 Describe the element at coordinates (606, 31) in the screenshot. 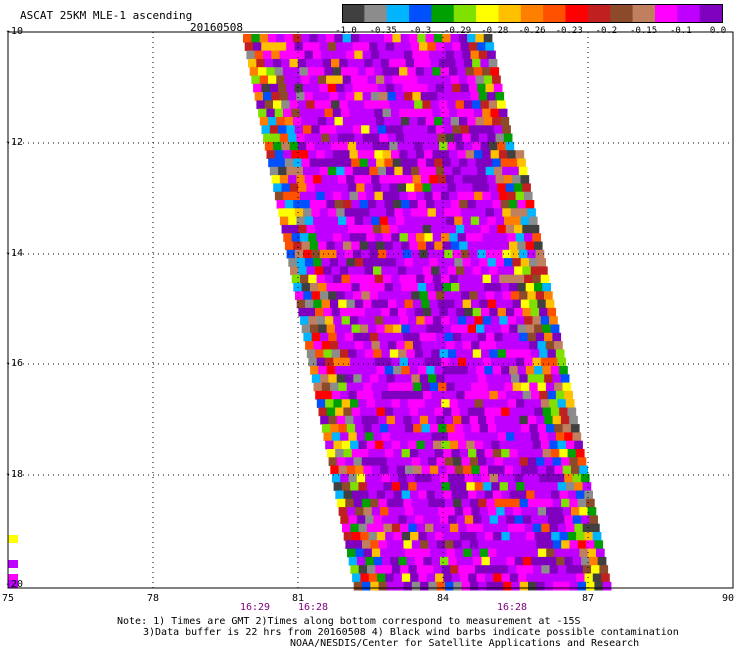

I see `colorbar-label: -0.2` at that location.